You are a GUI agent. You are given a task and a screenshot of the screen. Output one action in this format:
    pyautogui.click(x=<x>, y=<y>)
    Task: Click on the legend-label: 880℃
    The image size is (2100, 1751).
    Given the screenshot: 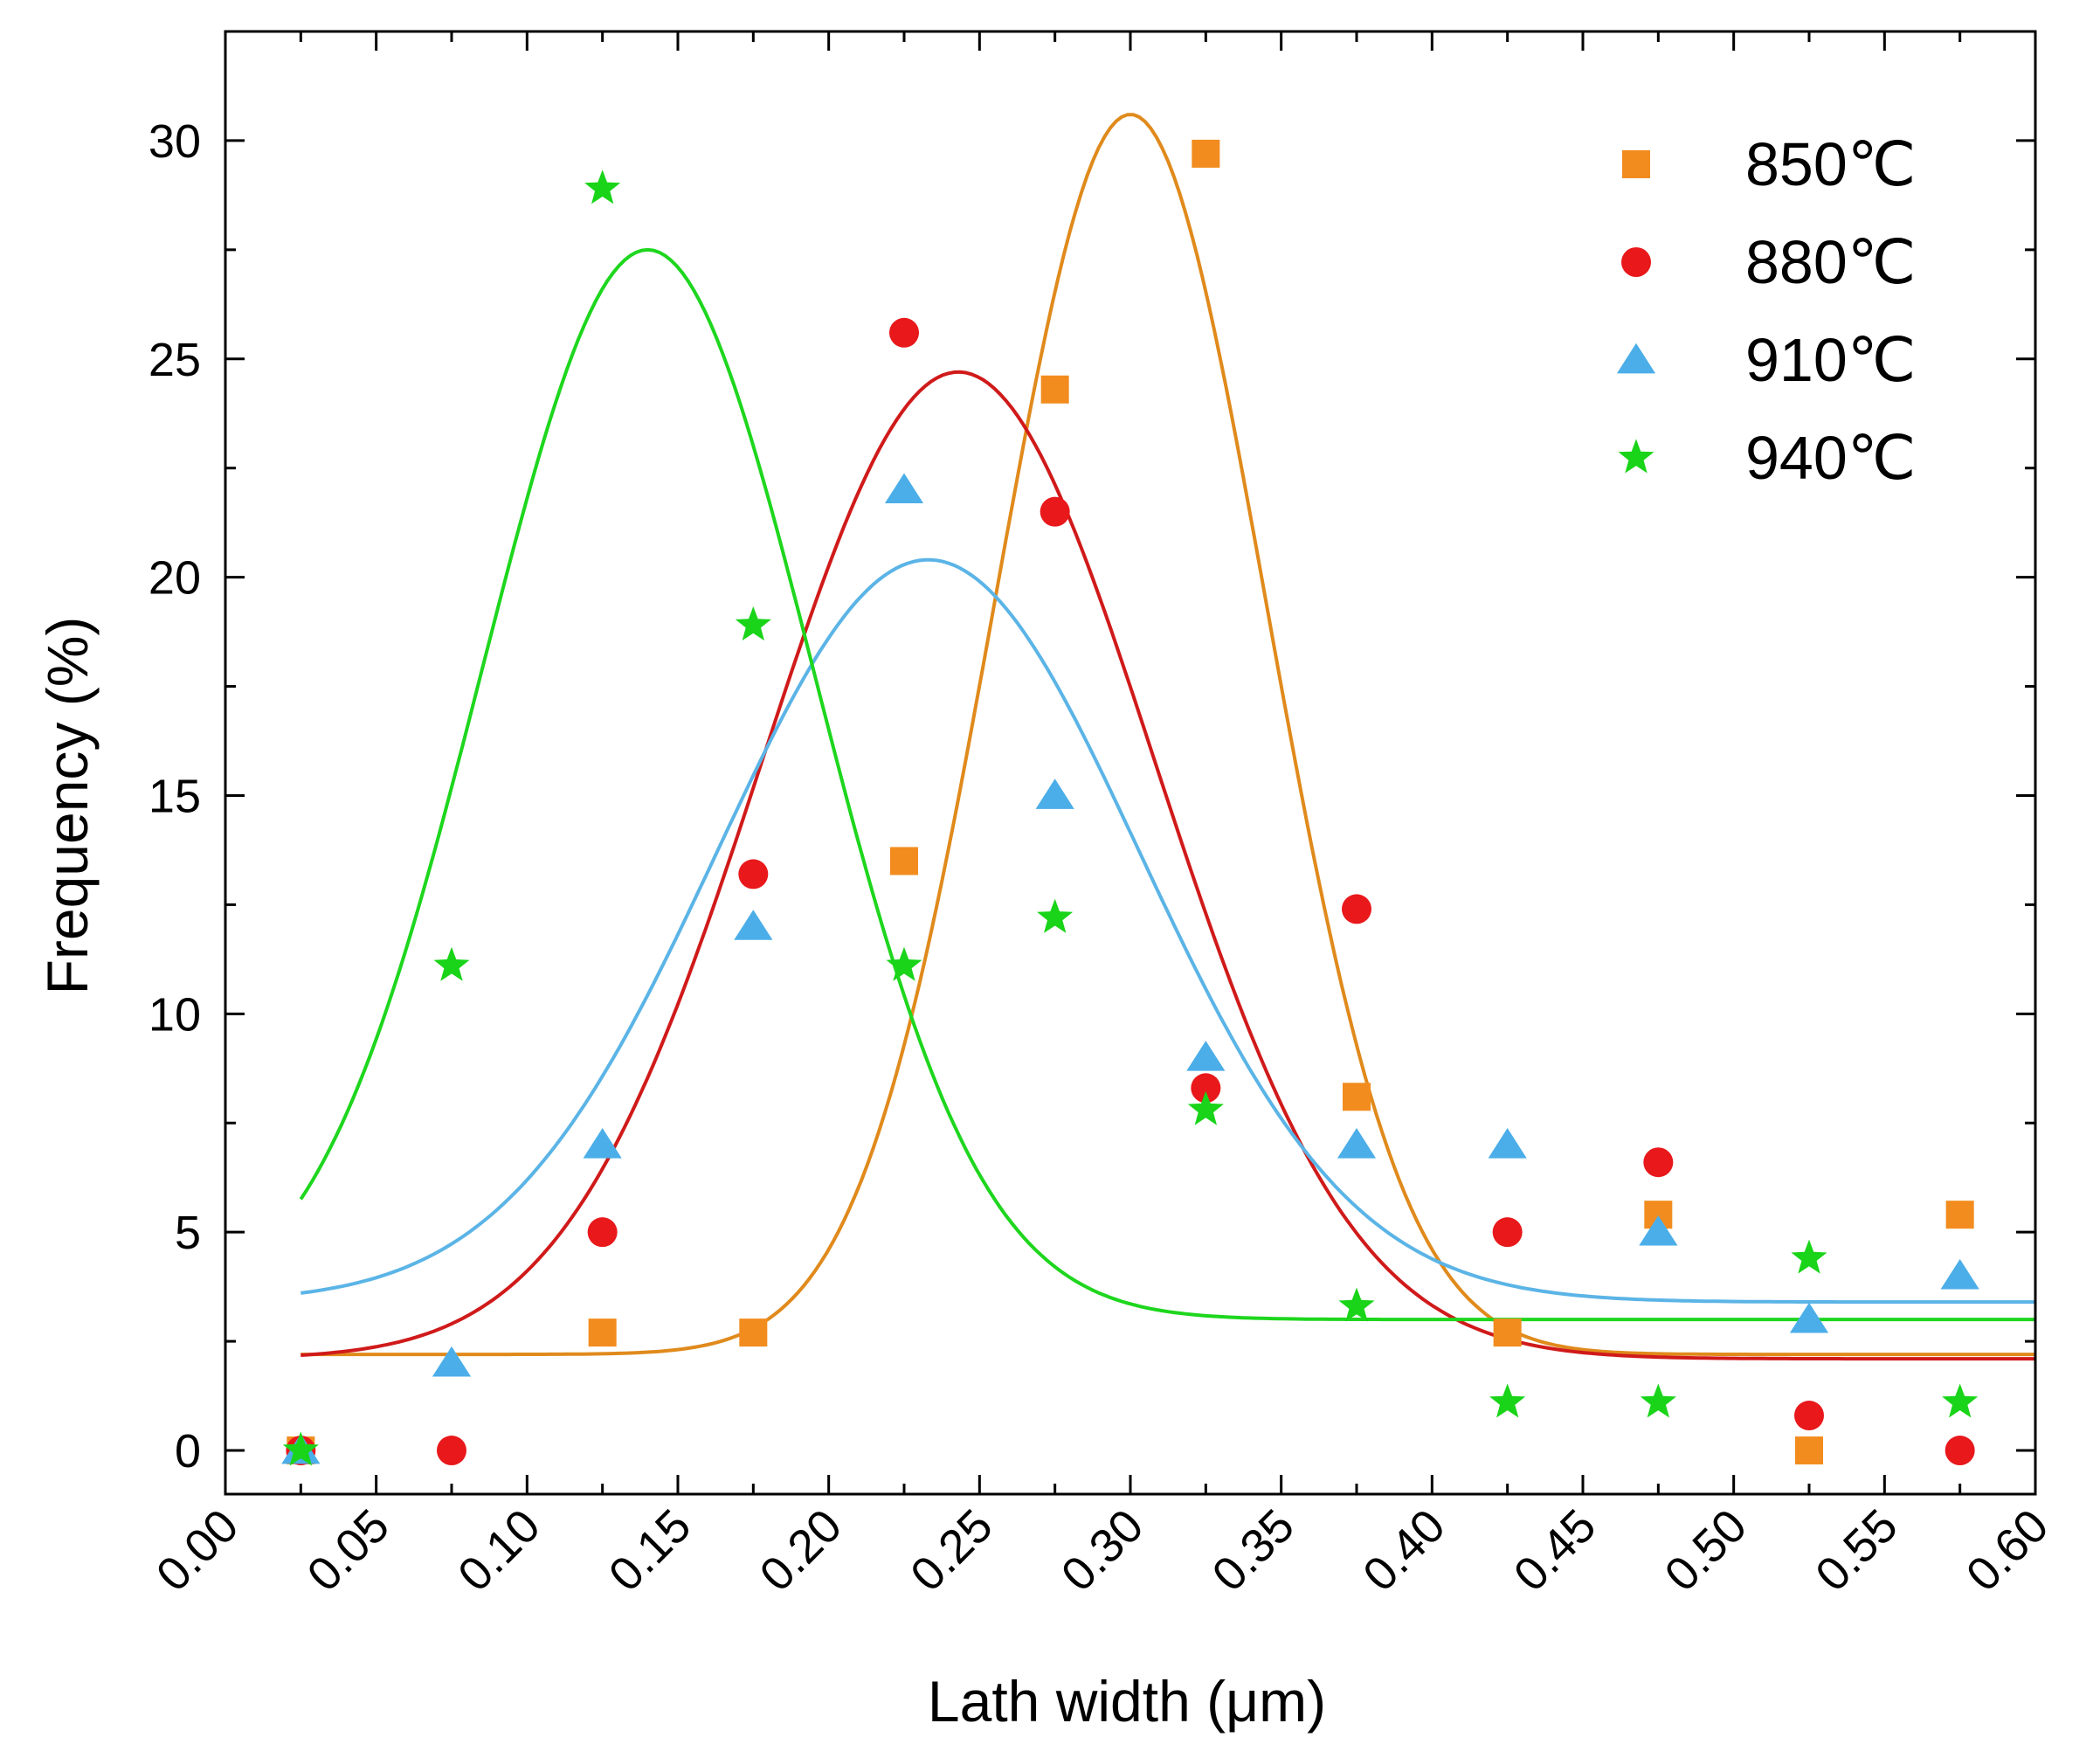 What is the action you would take?
    pyautogui.click(x=1830, y=262)
    